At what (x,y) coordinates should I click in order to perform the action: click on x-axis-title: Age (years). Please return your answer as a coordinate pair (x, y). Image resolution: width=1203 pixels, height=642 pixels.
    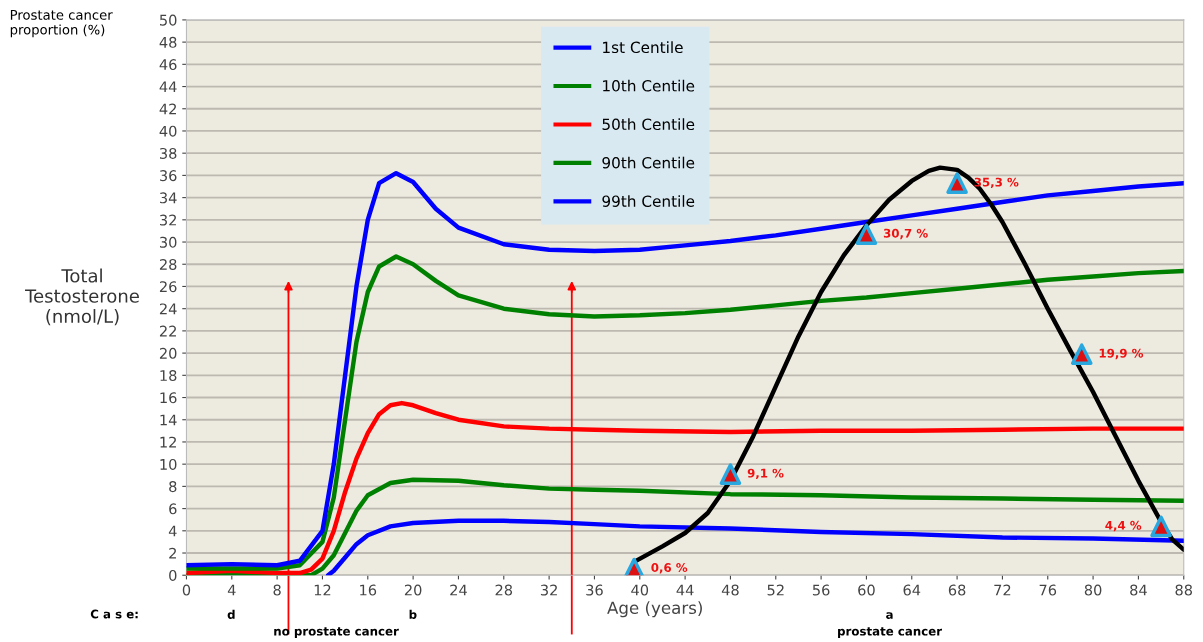
    Looking at the image, I should click on (654, 609).